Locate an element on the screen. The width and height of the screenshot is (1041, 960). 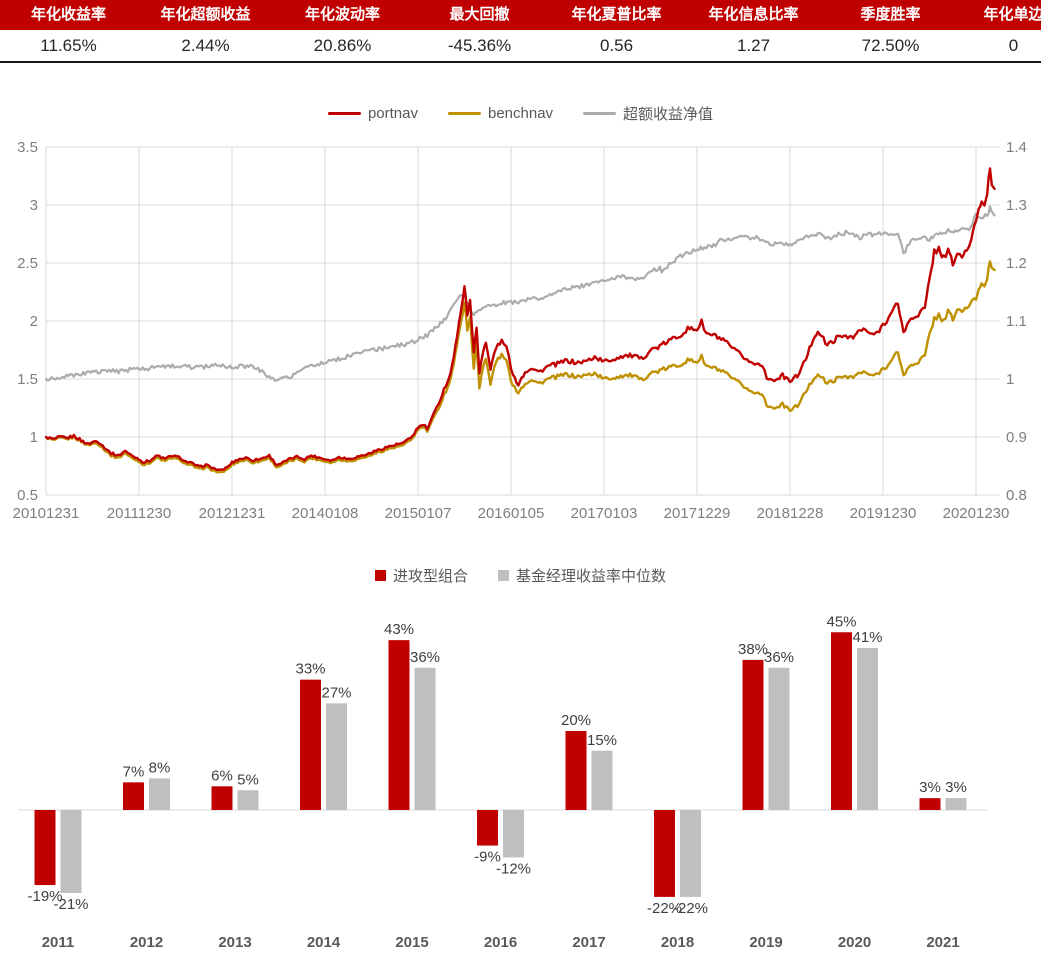
x-axis-tick-label: 20121231 is located at coordinates (232, 513).